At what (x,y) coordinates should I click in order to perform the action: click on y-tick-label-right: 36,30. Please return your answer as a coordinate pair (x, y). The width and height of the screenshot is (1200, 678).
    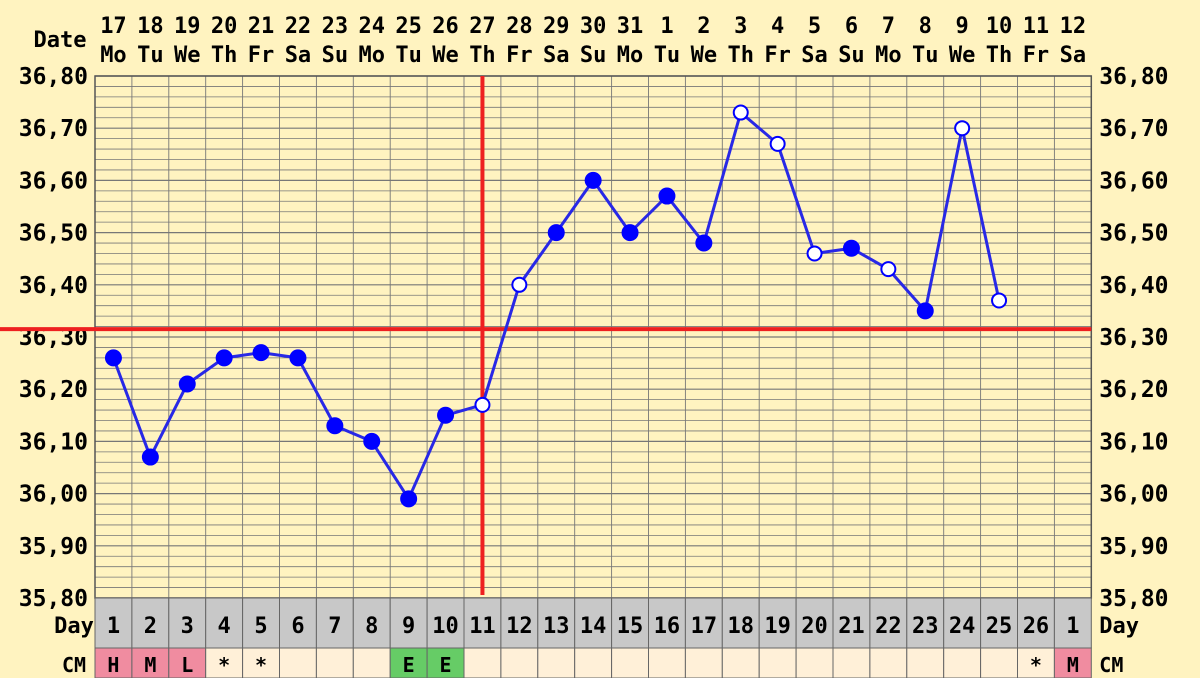
    Looking at the image, I should click on (1133, 338).